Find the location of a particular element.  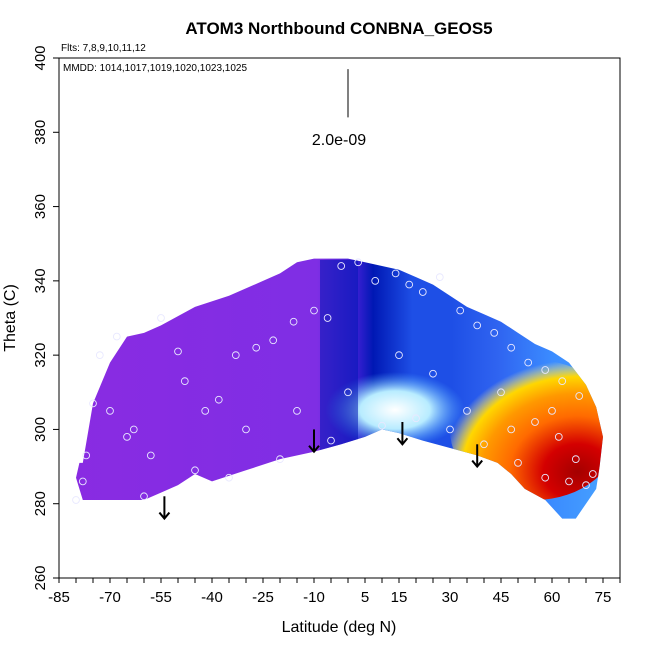

deep-blue-band is located at coordinates (339, 360).